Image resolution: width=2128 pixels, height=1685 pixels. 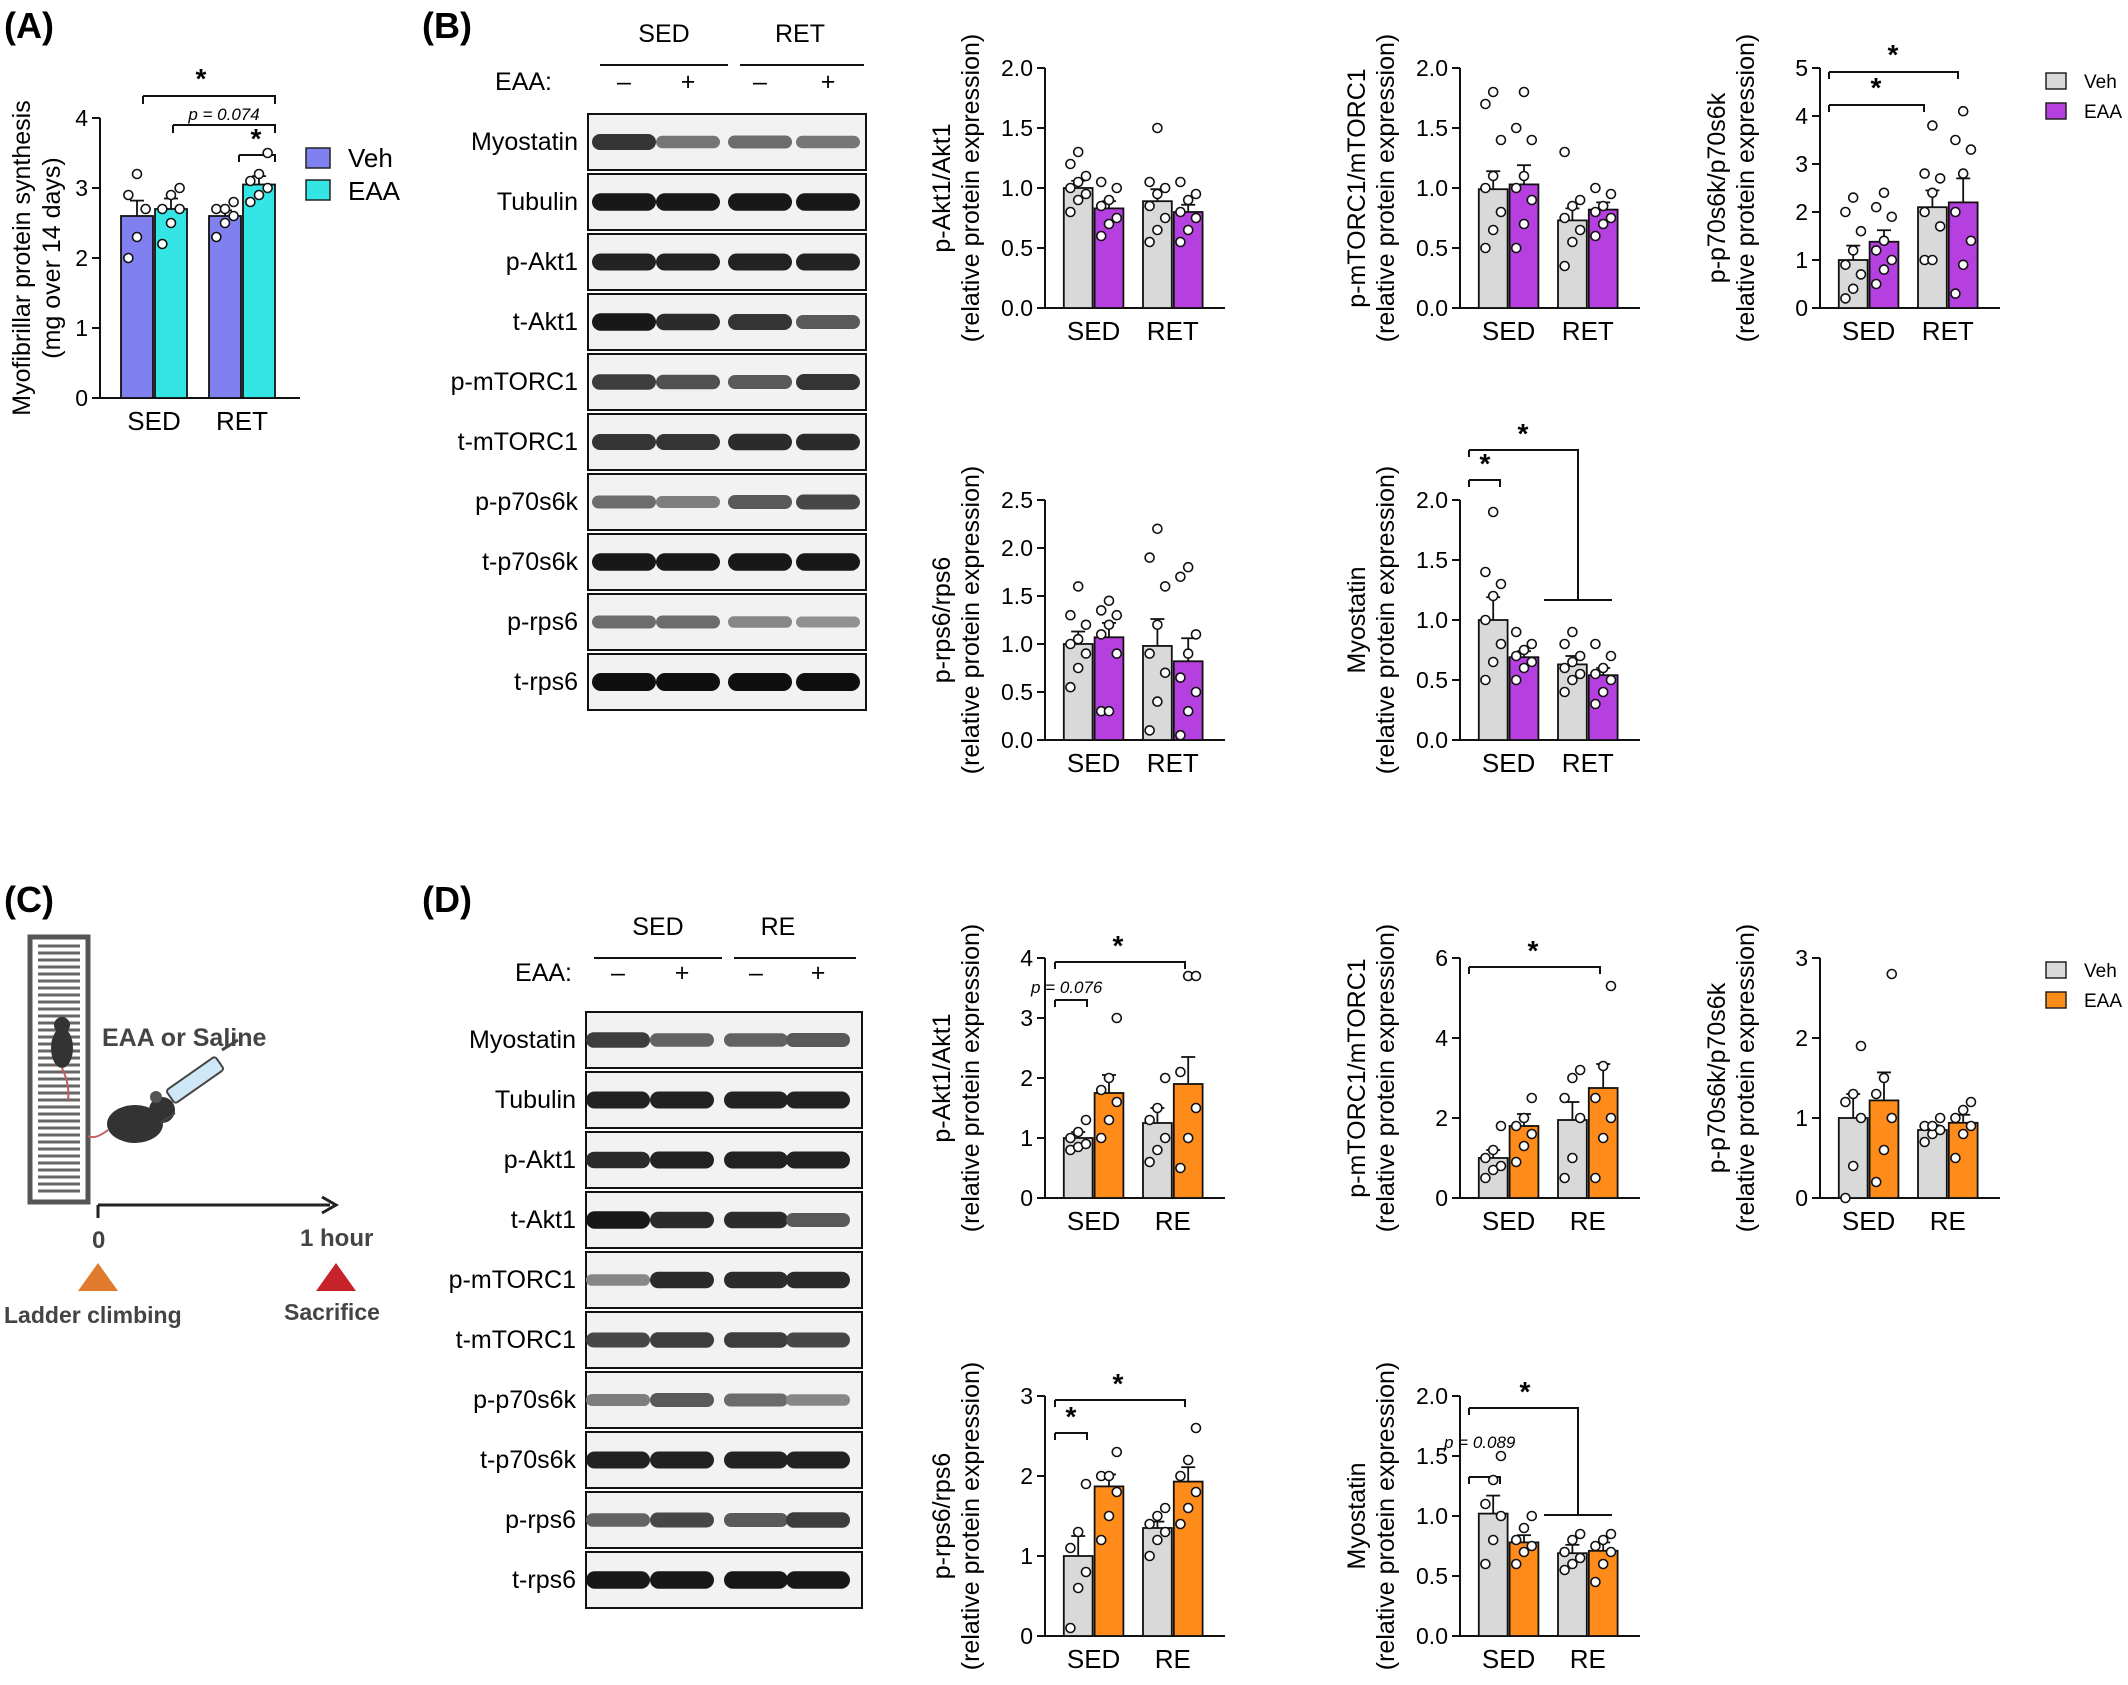 What do you see at coordinates (1066, 987) in the screenshot?
I see `pval-d-akt: p = 0.076` at bounding box center [1066, 987].